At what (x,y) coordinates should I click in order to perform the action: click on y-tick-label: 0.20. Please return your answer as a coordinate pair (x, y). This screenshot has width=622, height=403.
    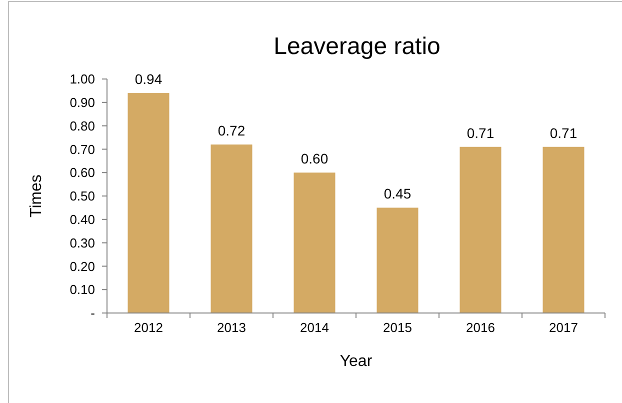
    Looking at the image, I should click on (82, 266).